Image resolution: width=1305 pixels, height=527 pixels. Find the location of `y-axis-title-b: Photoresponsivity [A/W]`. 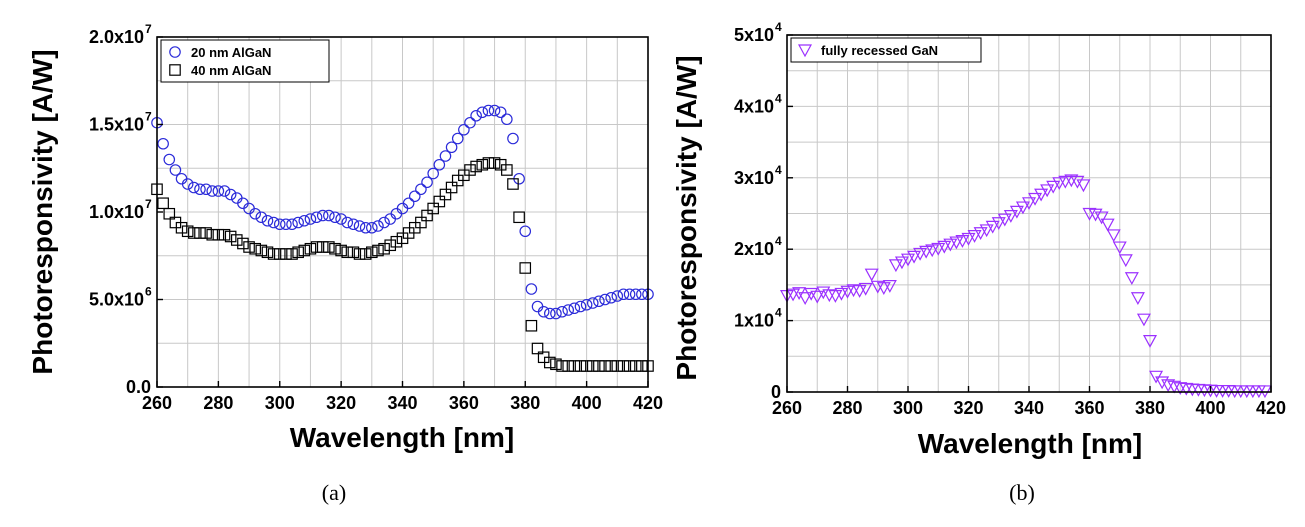

y-axis-title-b: Photoresponsivity [A/W] is located at coordinates (686, 217).